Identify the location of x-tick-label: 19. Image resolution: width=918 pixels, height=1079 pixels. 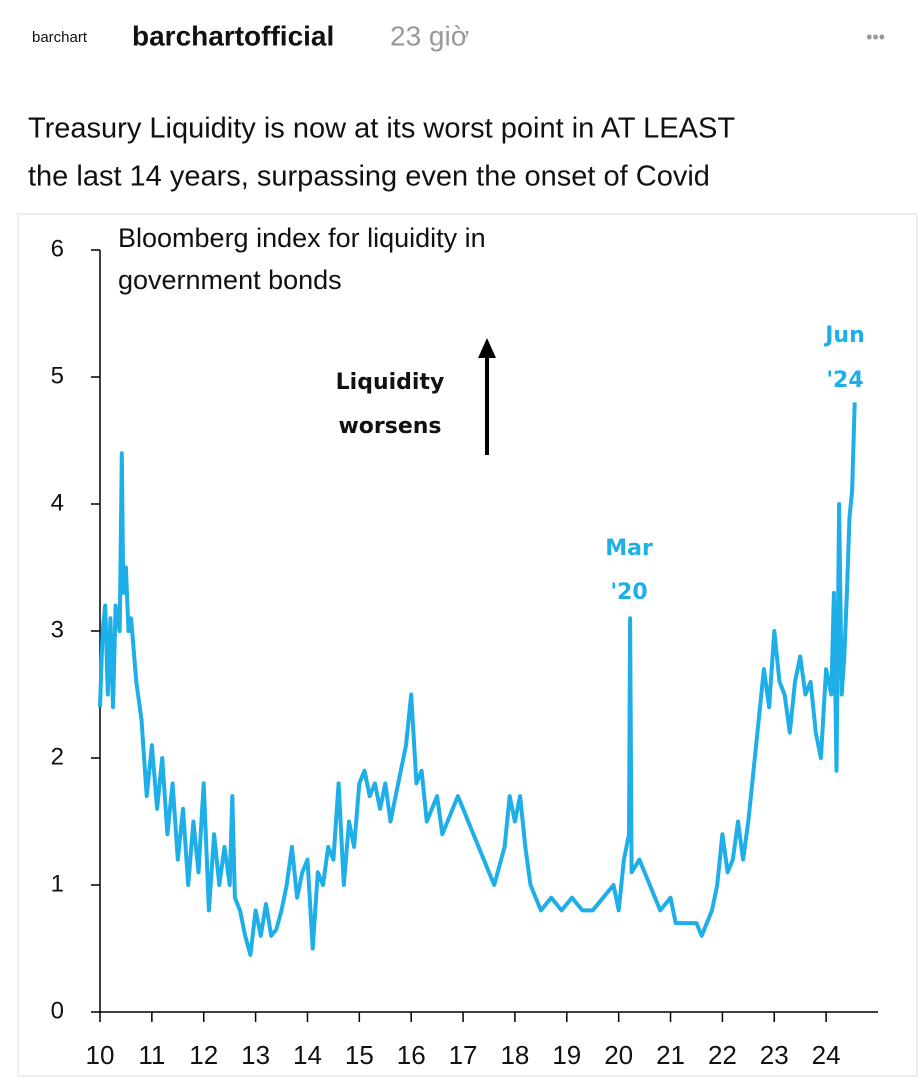
(566, 1055).